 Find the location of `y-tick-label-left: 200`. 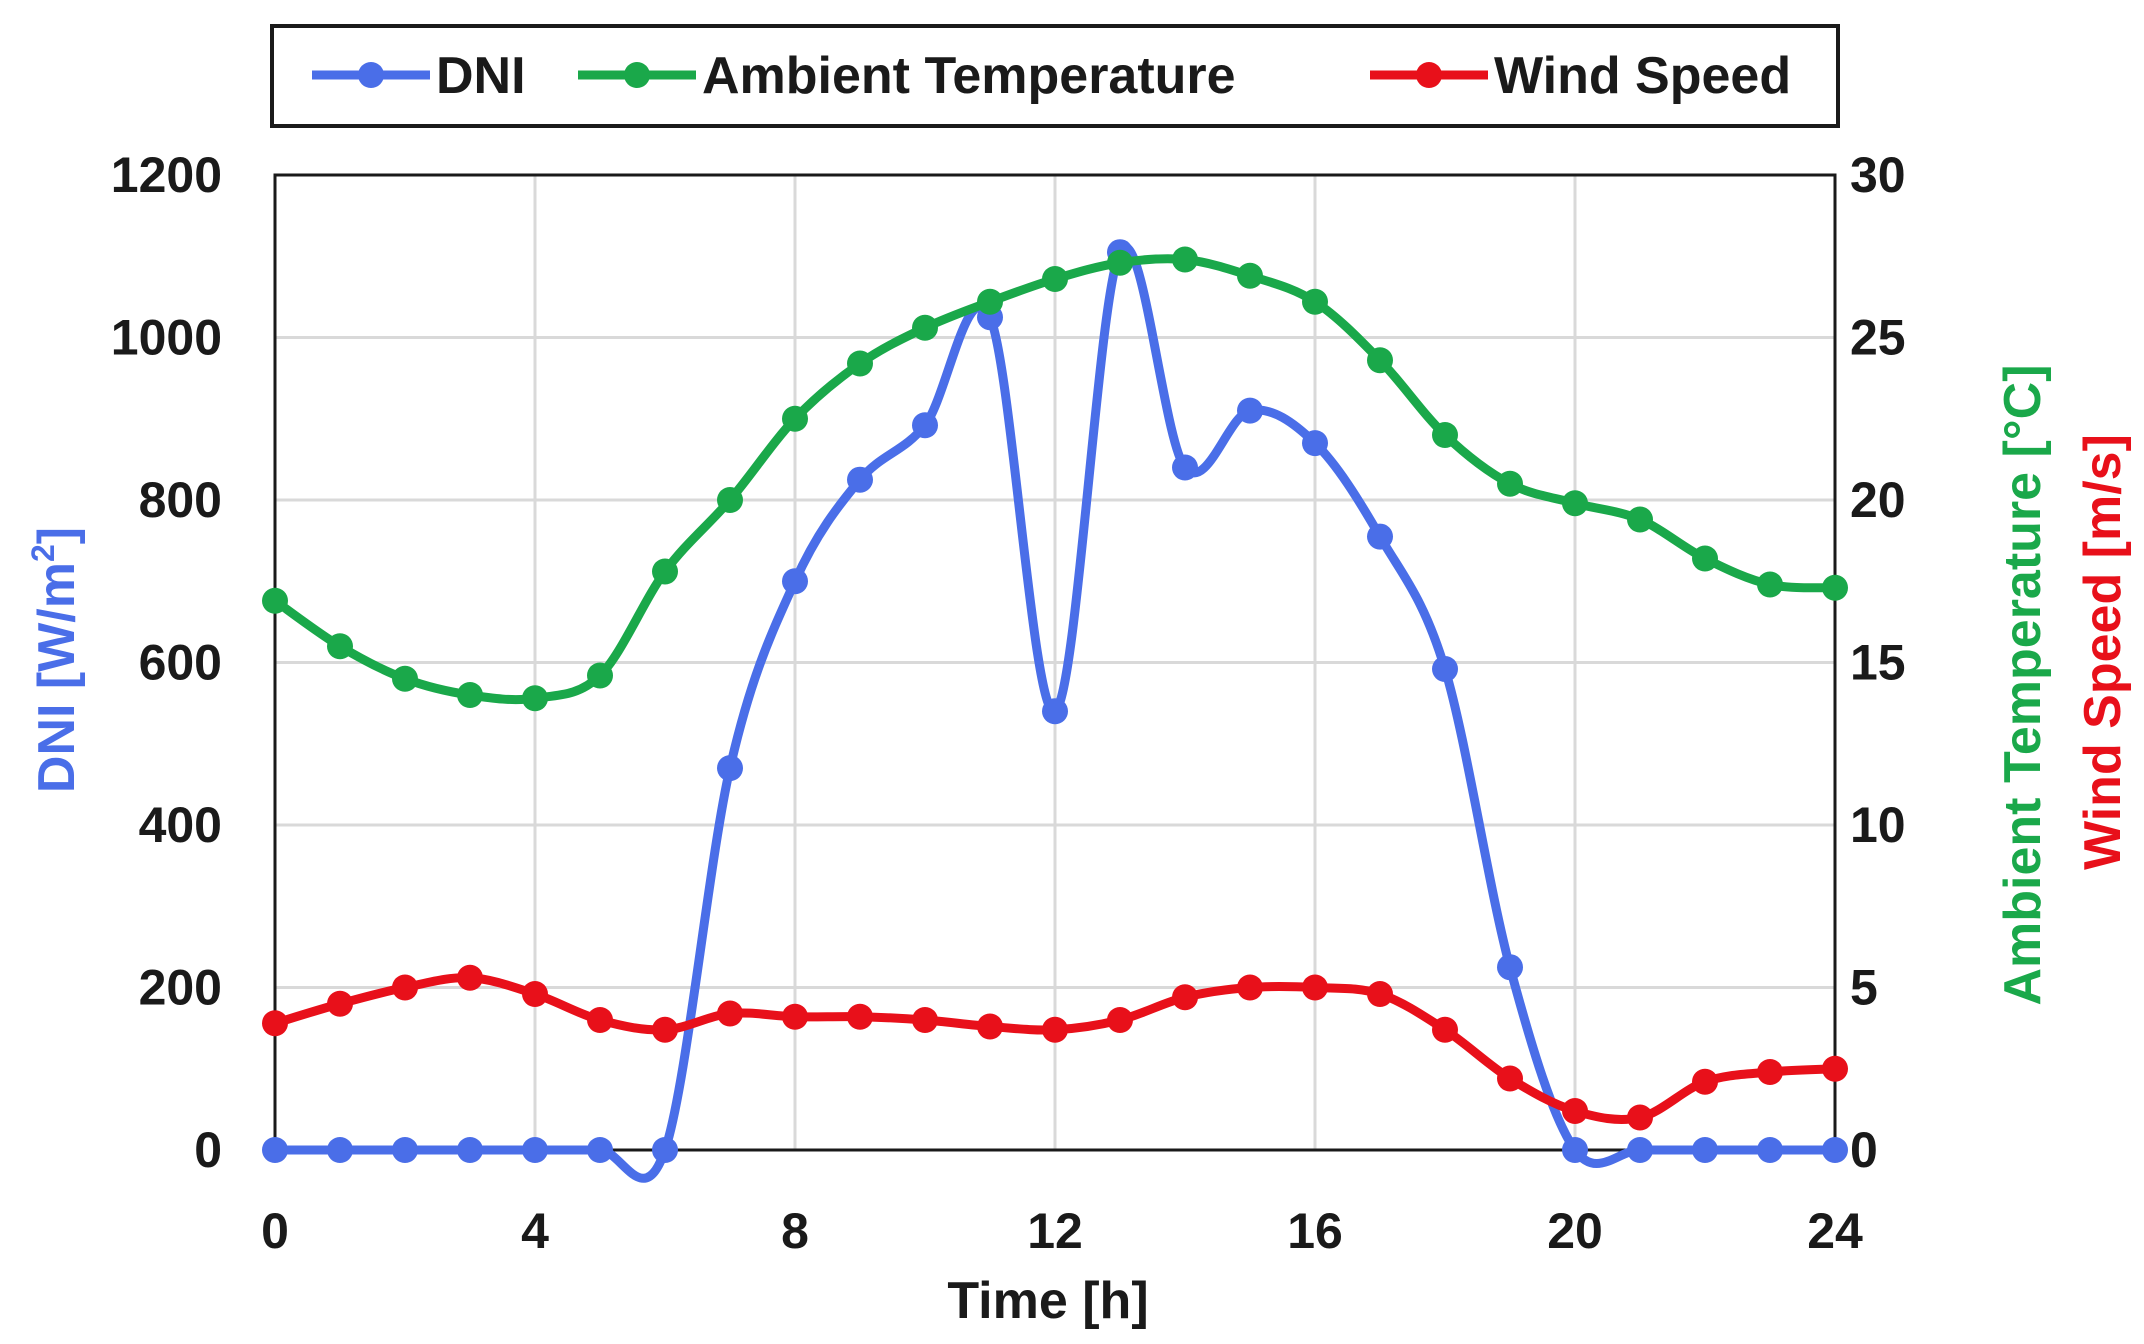

y-tick-label-left: 200 is located at coordinates (180, 988).